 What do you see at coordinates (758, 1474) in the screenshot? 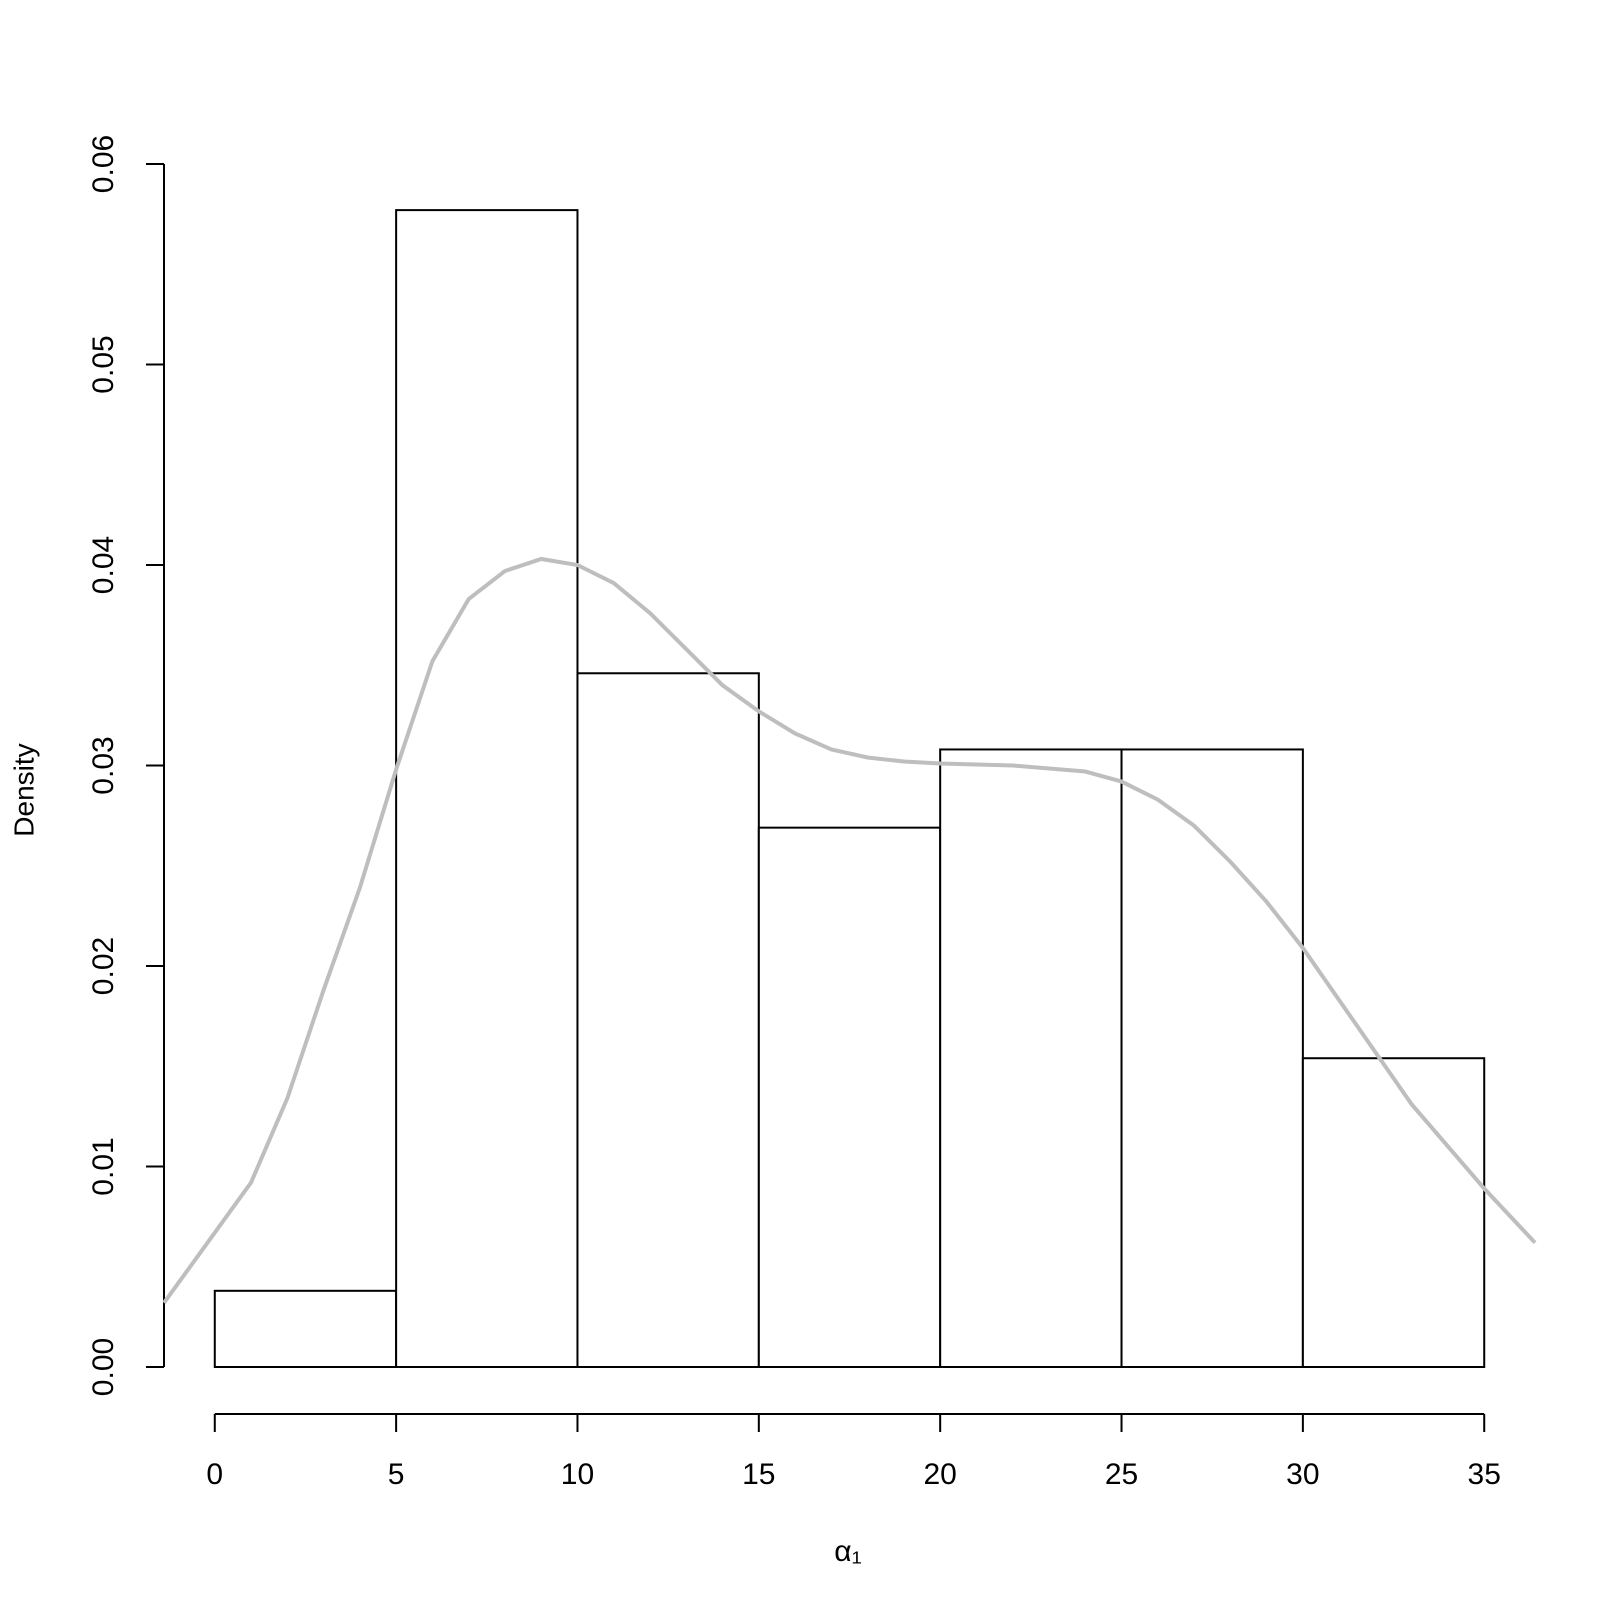
I see `x-tick-label: 15` at bounding box center [758, 1474].